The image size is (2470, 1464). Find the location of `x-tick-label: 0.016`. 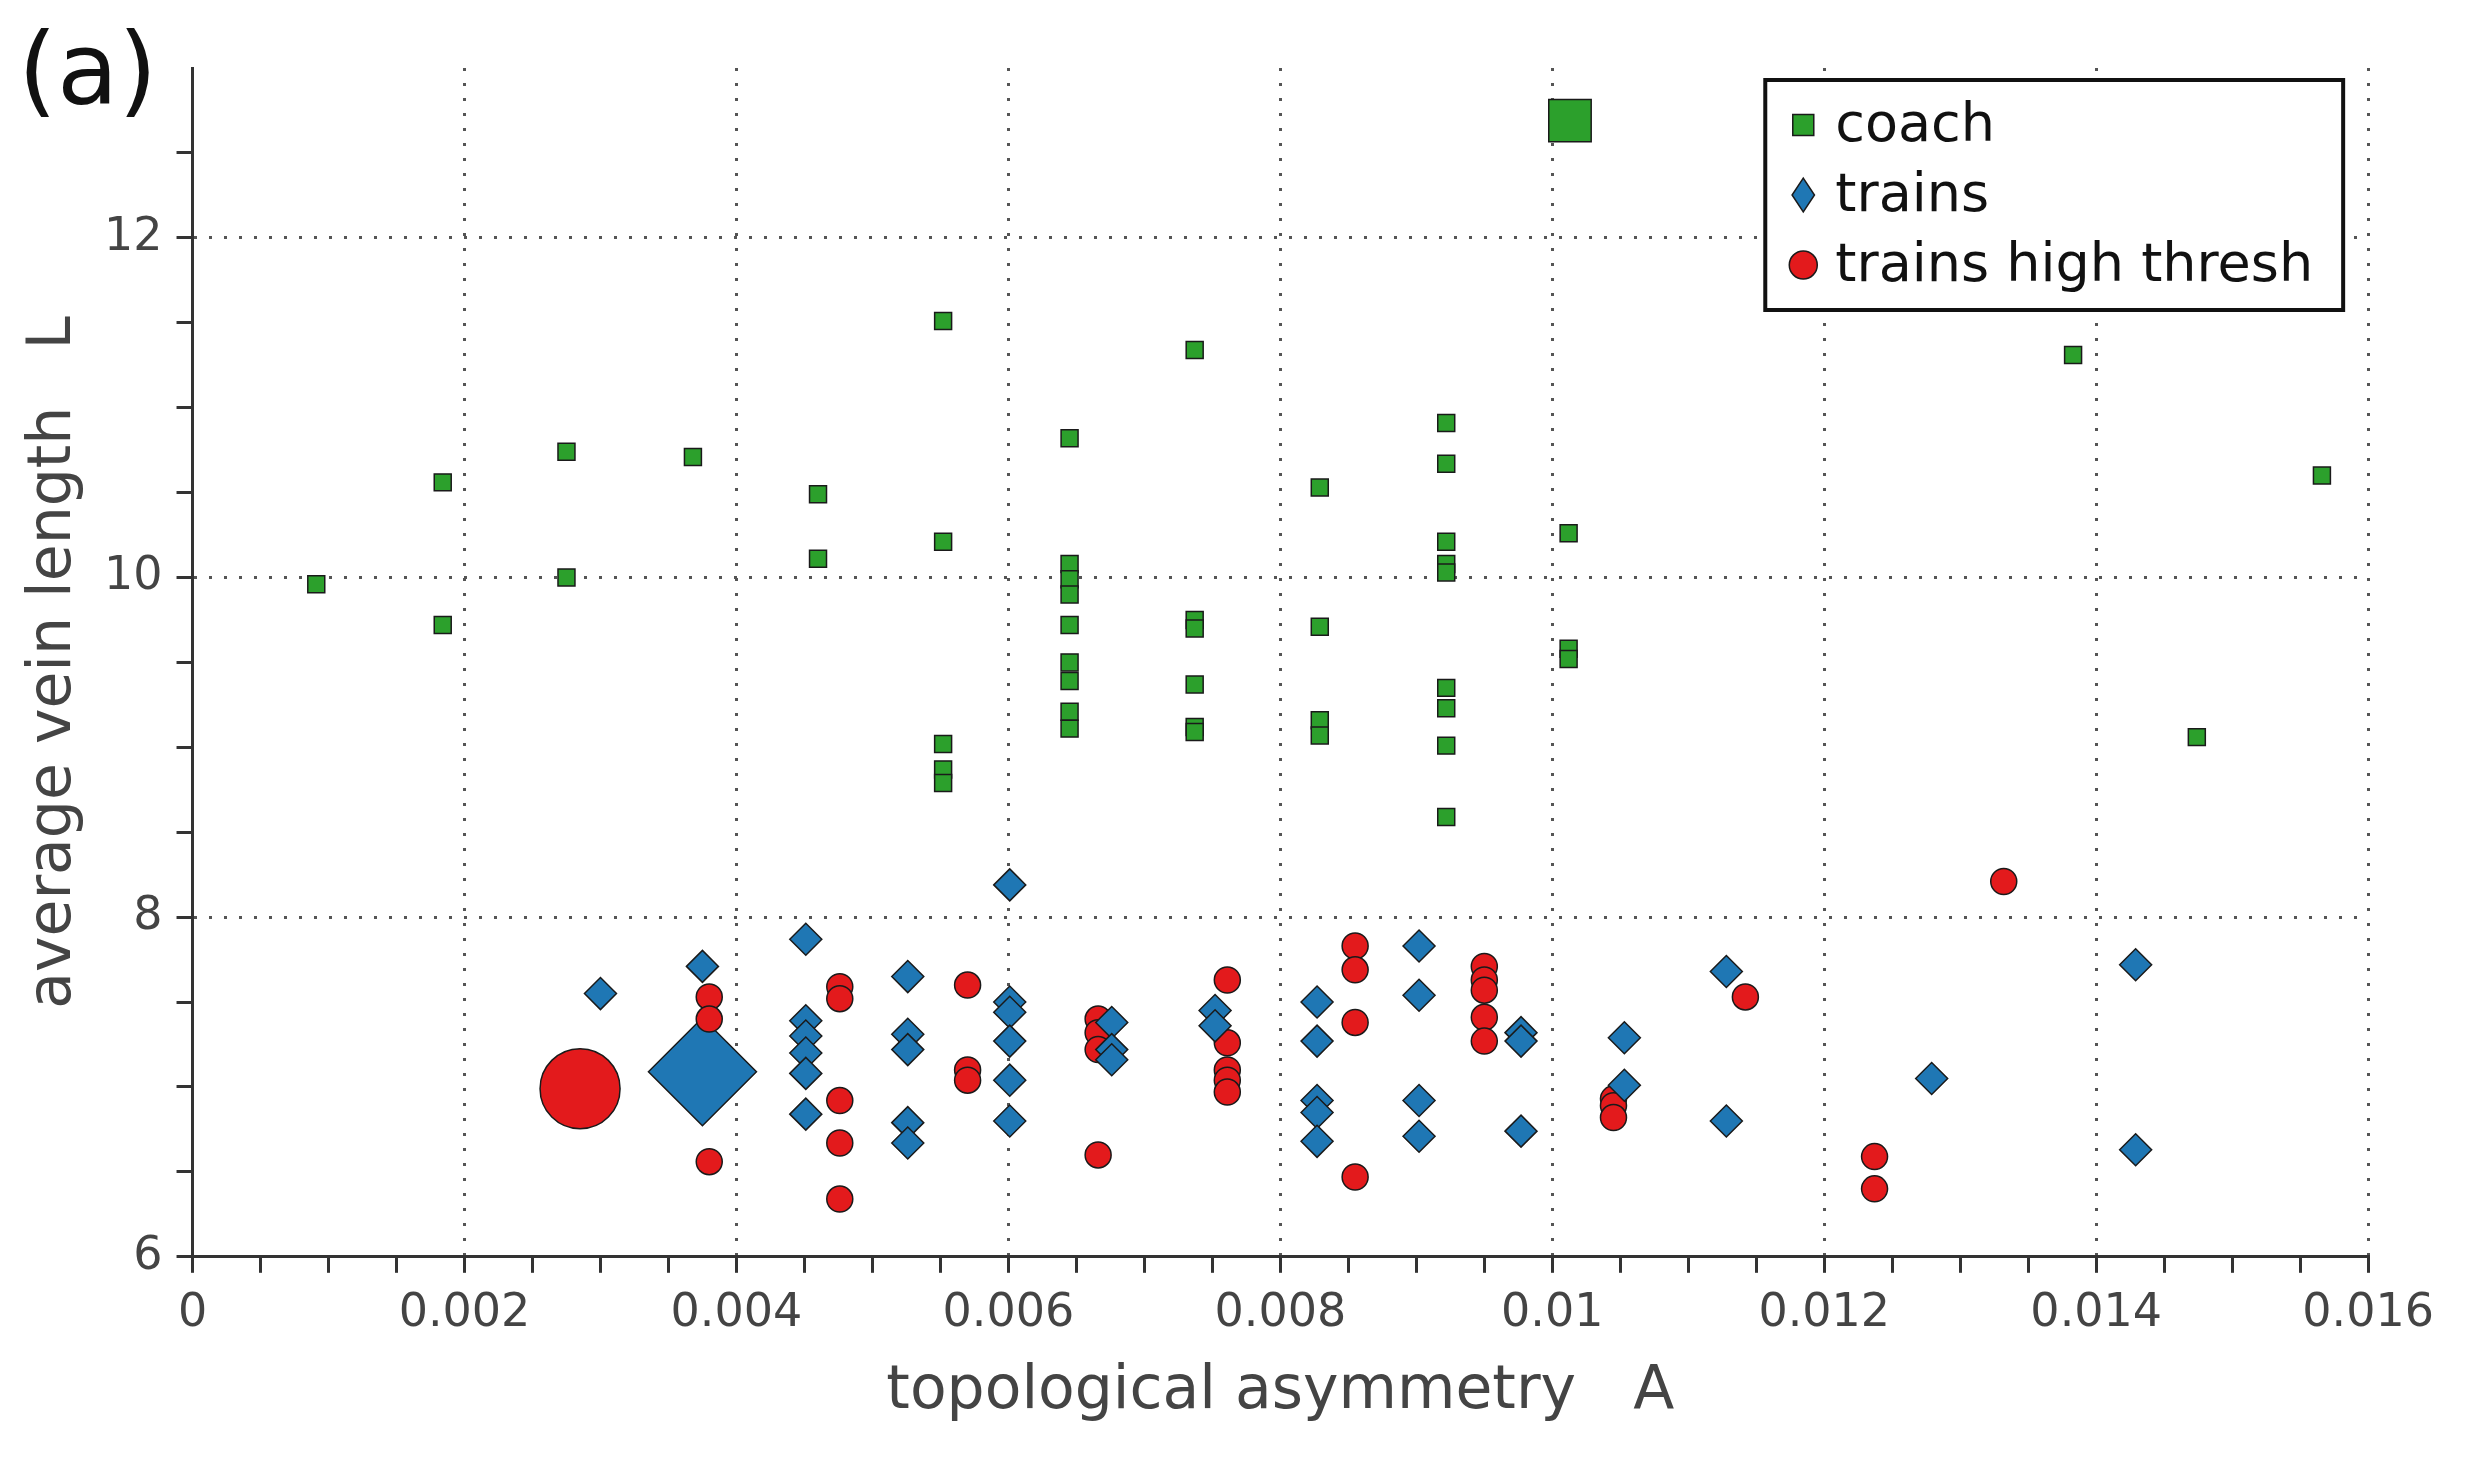

x-tick-label: 0.016 is located at coordinates (2368, 1310).